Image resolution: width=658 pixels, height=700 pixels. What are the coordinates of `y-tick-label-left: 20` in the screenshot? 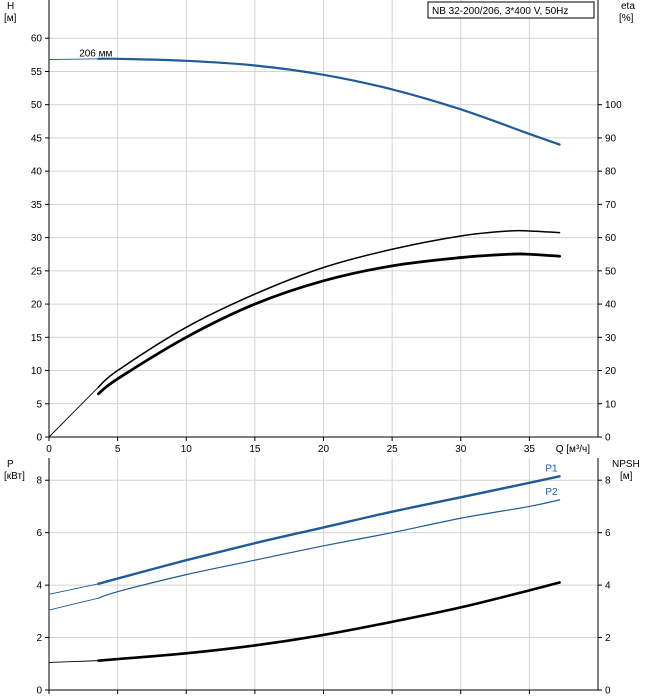 It's located at (37, 305).